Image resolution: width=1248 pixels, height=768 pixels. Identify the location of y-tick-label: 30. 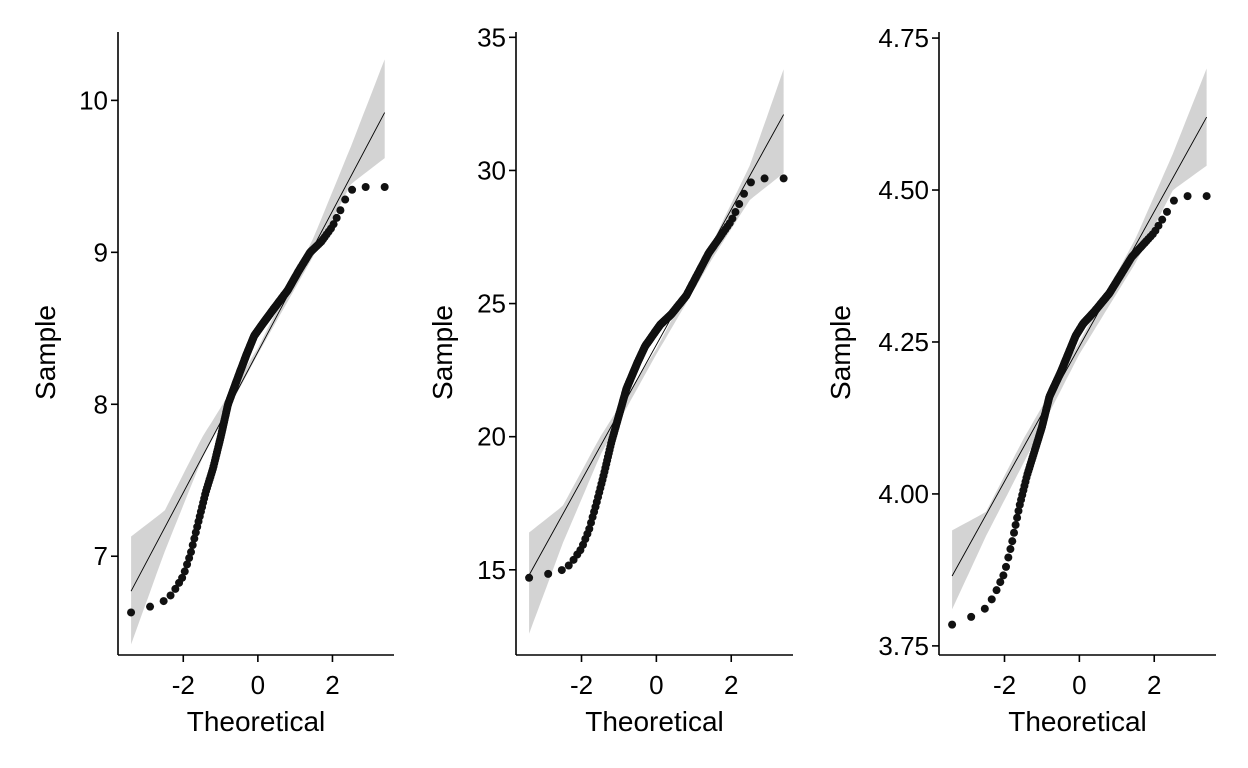
(491, 170).